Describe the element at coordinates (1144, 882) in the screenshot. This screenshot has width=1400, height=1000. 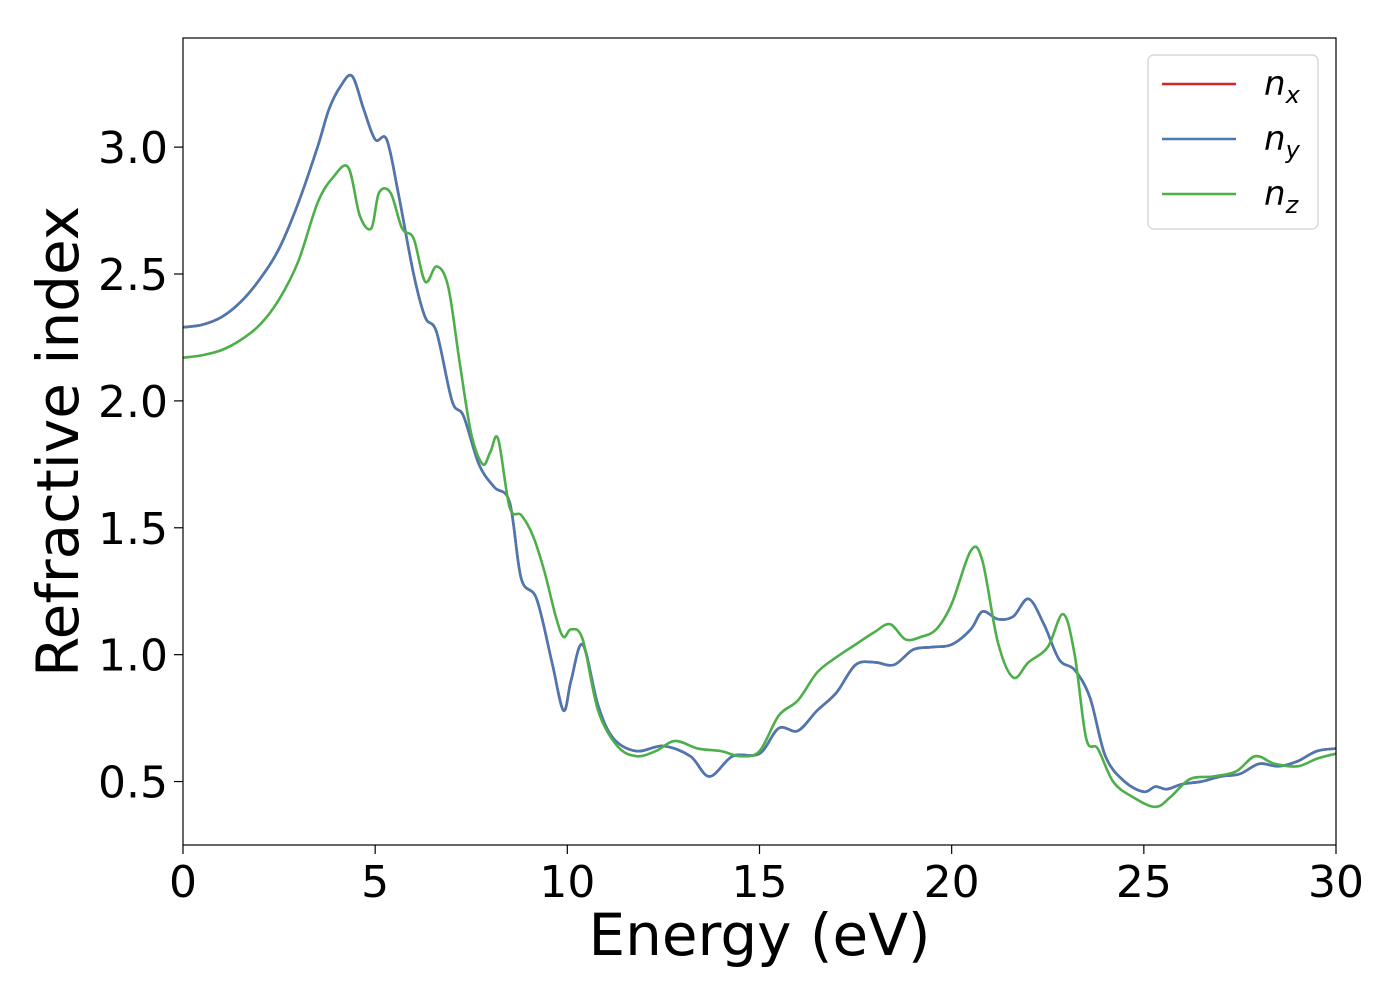
I see `x-tick-label: 25` at that location.